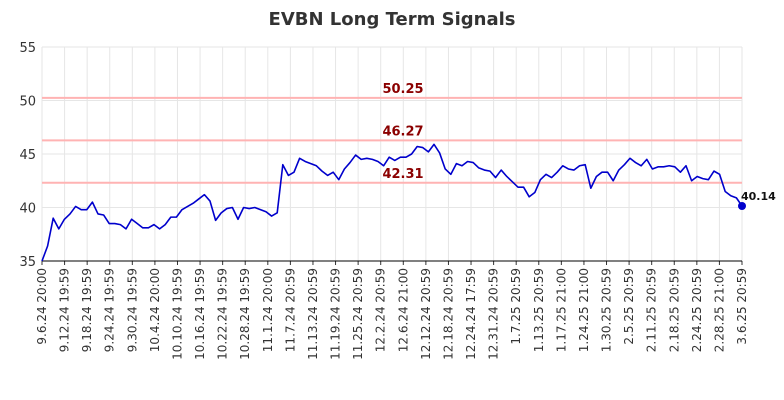  Describe the element at coordinates (494, 314) in the screenshot. I see `x-tick-label: 12.31.24 20:59` at that location.